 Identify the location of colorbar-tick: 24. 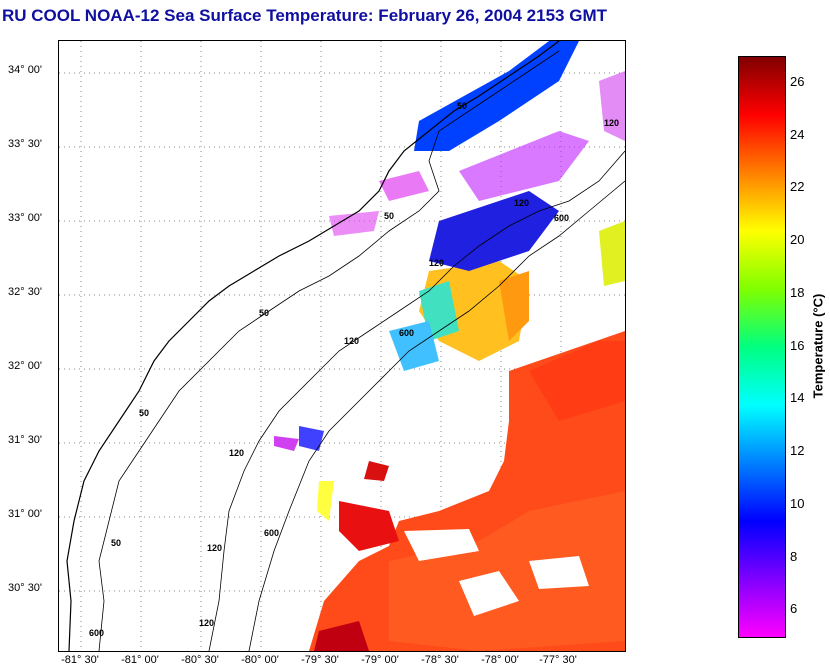
(797, 134).